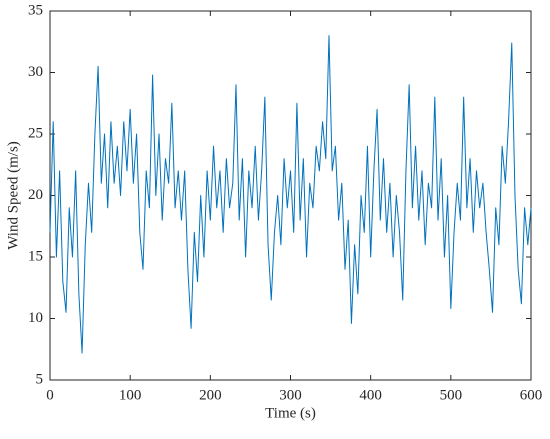 The height and width of the screenshot is (439, 550). What do you see at coordinates (35, 133) in the screenshot?
I see `y-tick-label: 25` at bounding box center [35, 133].